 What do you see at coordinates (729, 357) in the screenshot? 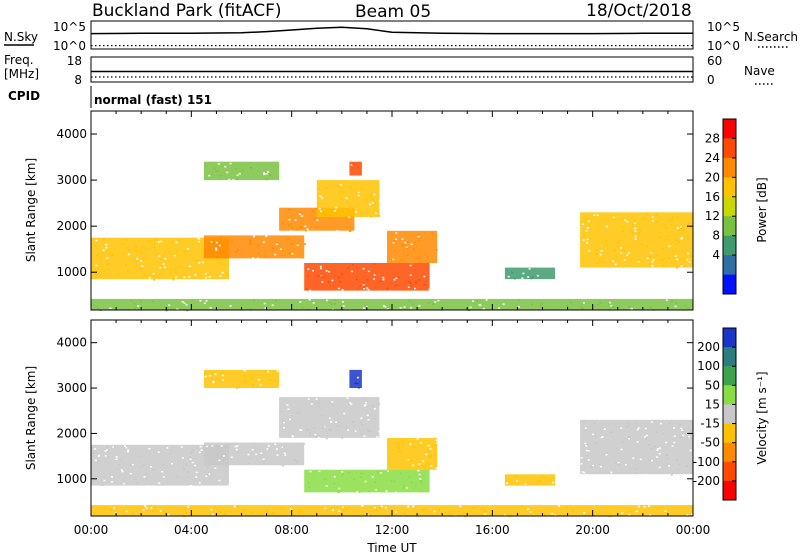
I see `colorbar-segment` at bounding box center [729, 357].